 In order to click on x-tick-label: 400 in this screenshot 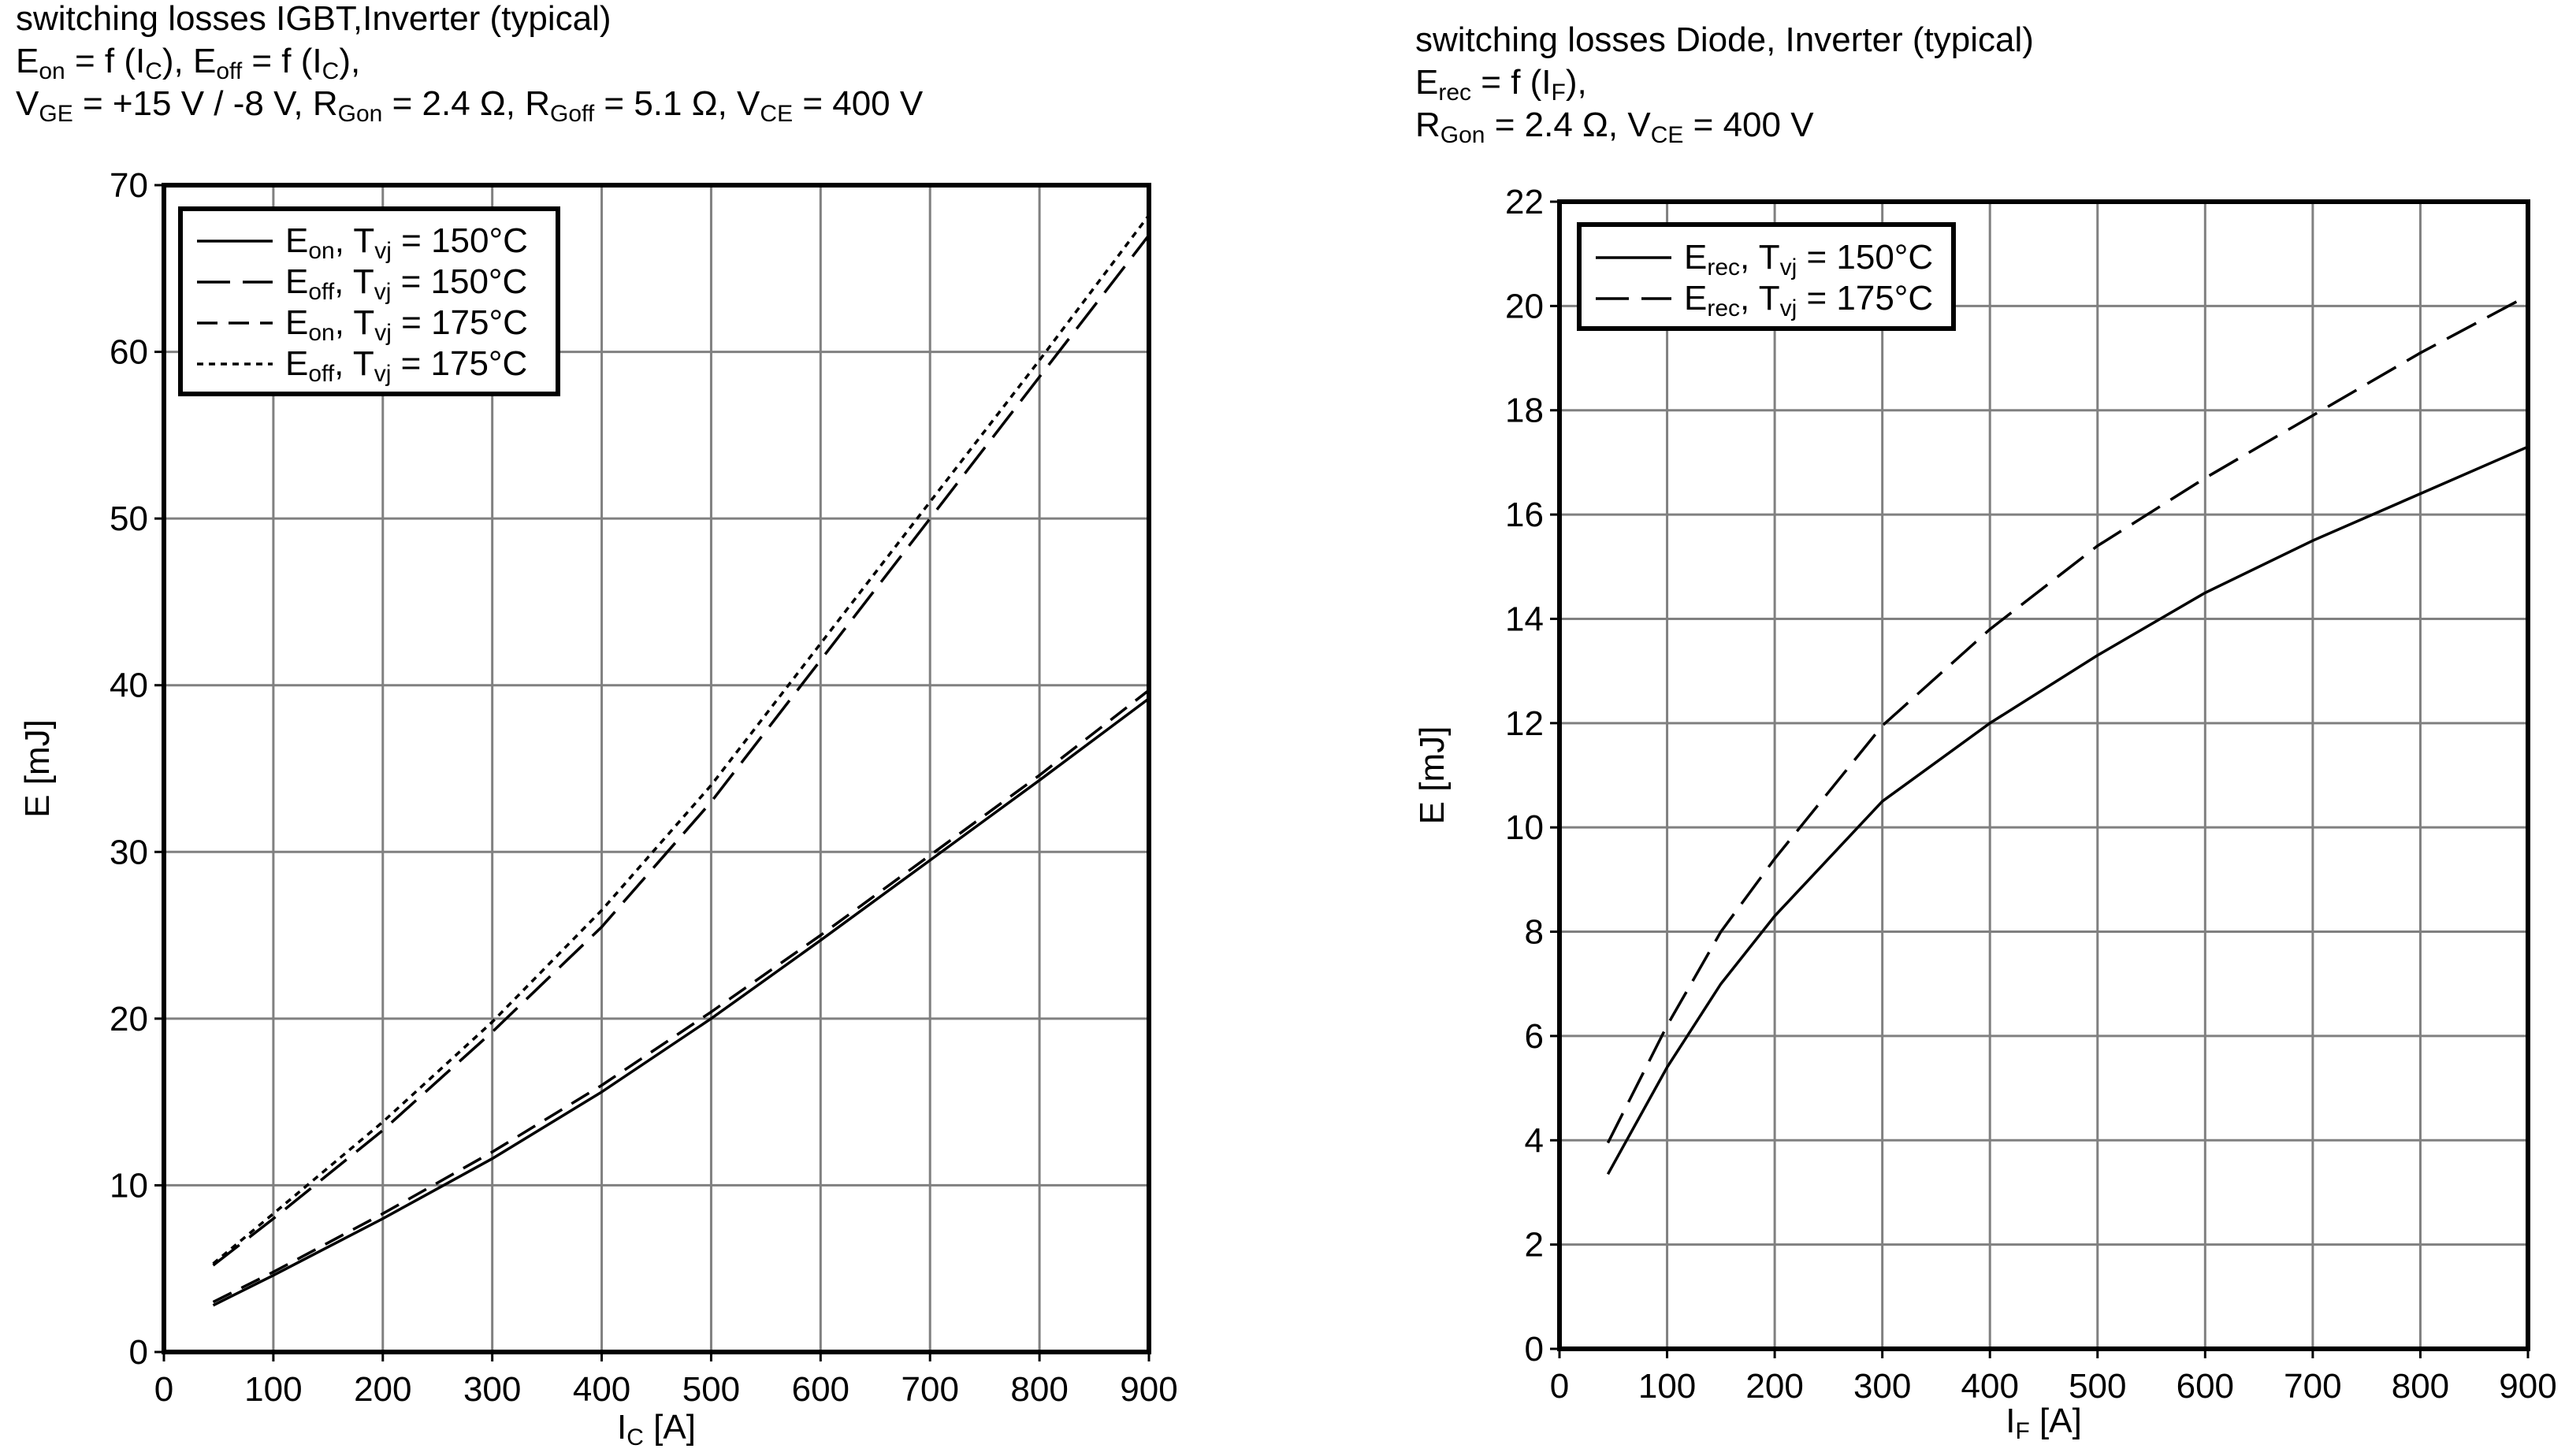, I will do `click(1990, 1386)`.